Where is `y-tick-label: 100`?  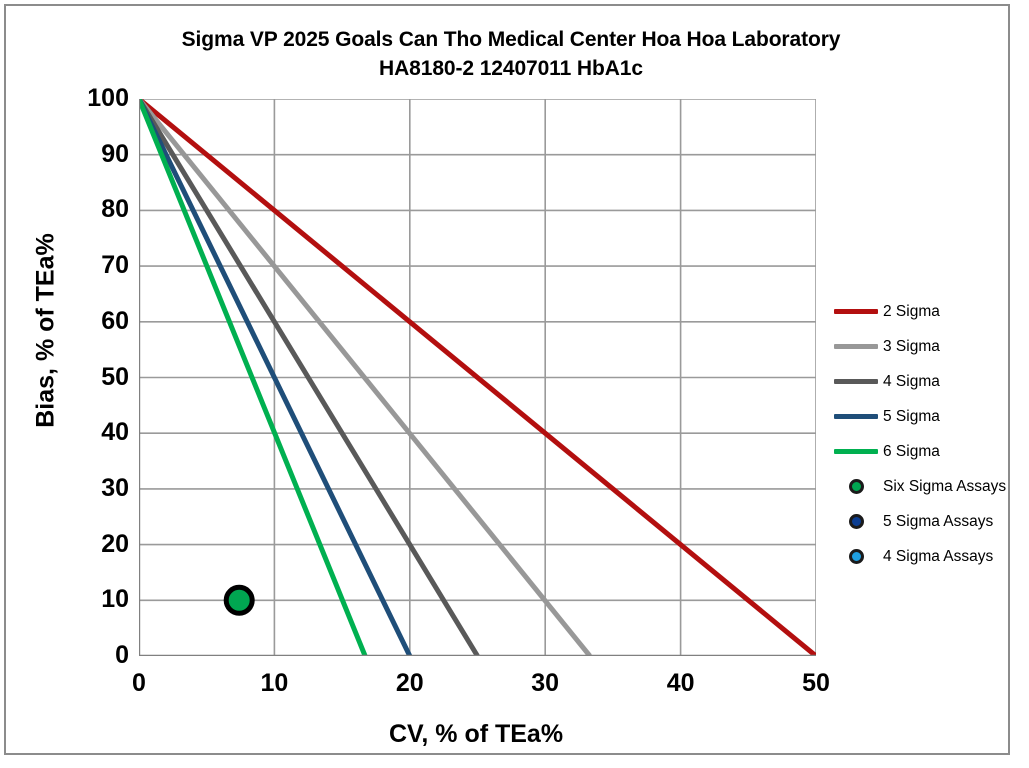
y-tick-label: 100 is located at coordinates (108, 98).